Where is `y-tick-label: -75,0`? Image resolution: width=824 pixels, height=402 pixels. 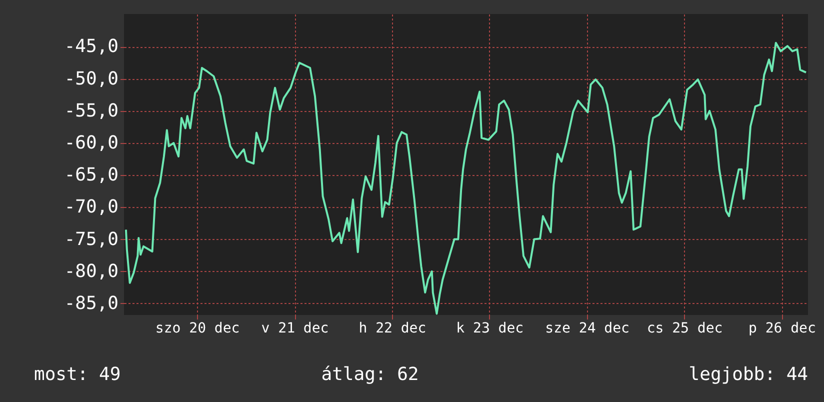
y-tick-label: -75,0 is located at coordinates (91, 239).